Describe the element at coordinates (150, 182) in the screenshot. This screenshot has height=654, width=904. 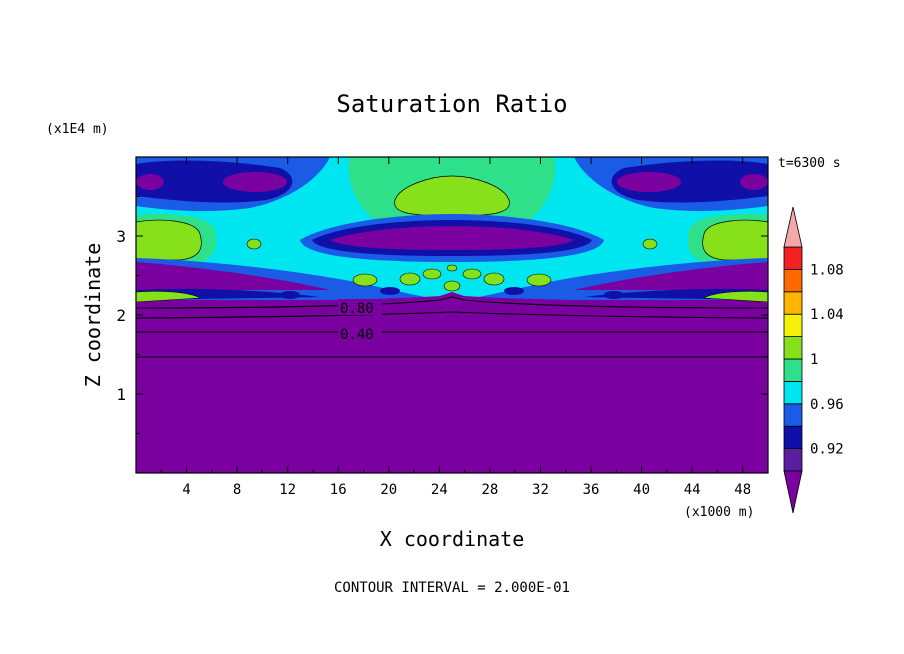
I see `field-upper-left-core-a` at that location.